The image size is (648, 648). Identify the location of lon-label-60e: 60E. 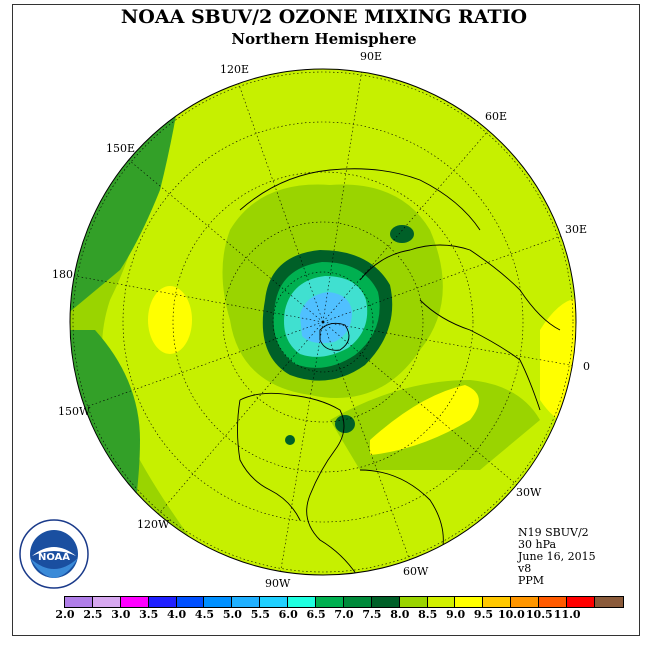
(496, 116).